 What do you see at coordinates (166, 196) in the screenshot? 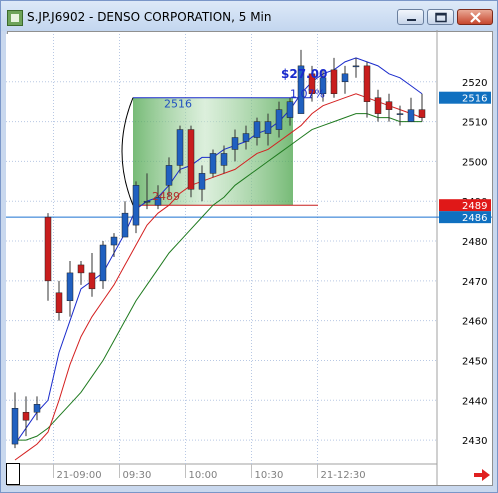
I see `zone-bottom-label: 2489` at bounding box center [166, 196].